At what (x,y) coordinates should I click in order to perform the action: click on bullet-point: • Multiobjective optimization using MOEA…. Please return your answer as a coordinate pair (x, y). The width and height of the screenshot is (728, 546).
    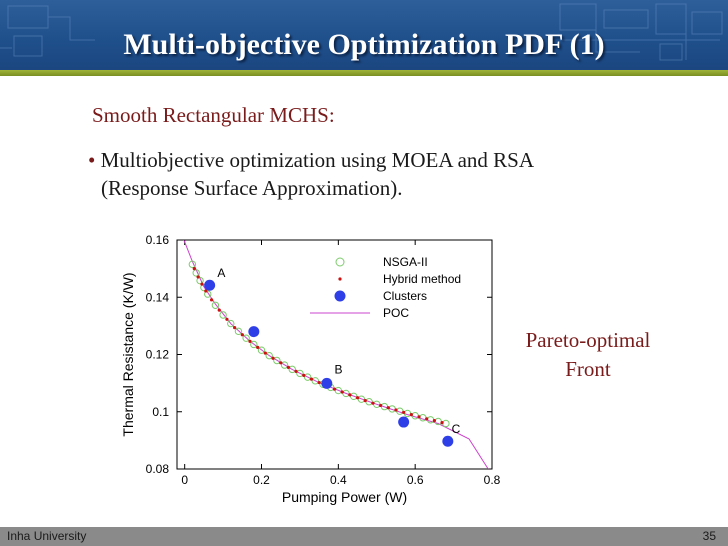
    Looking at the image, I should click on (311, 174).